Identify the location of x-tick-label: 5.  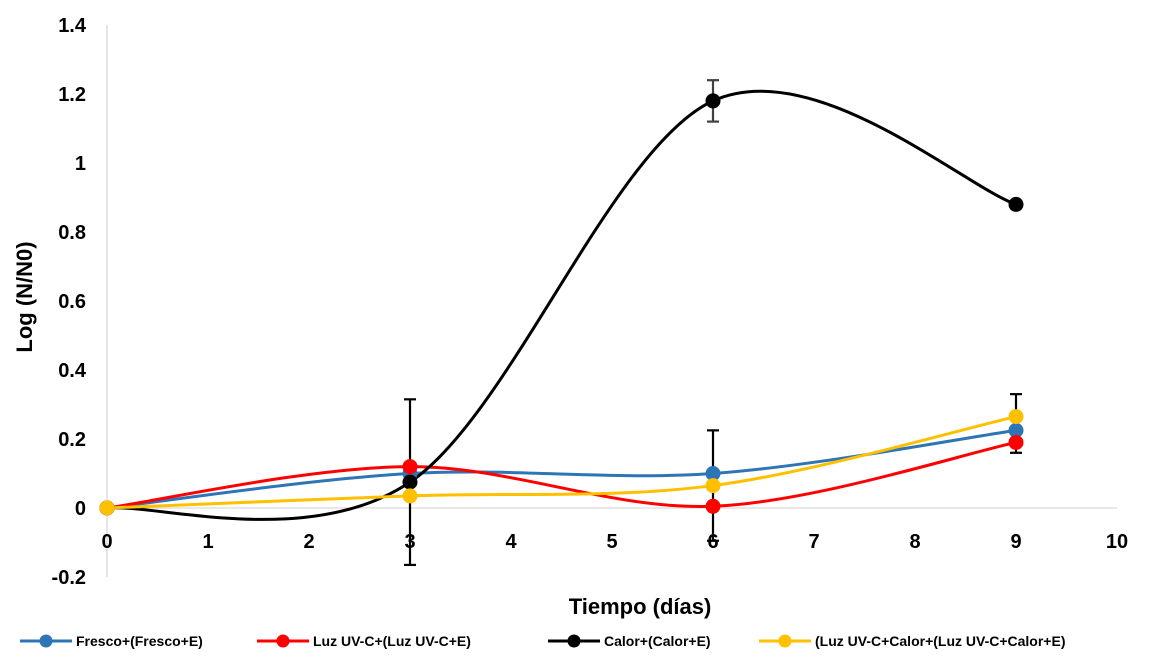
(611, 542).